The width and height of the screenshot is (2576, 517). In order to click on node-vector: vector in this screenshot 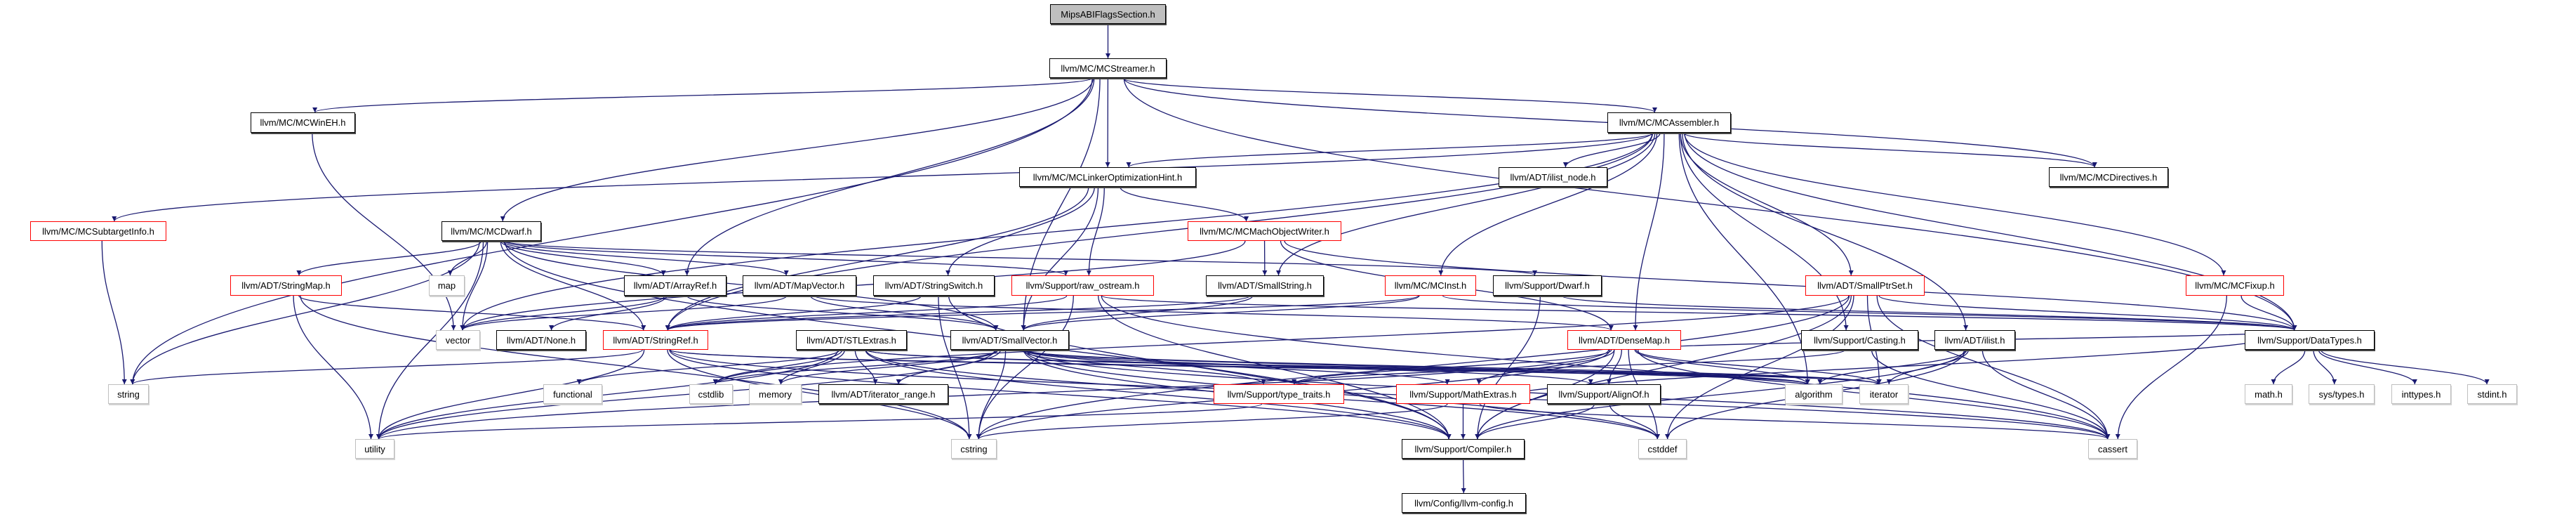, I will do `click(458, 340)`.